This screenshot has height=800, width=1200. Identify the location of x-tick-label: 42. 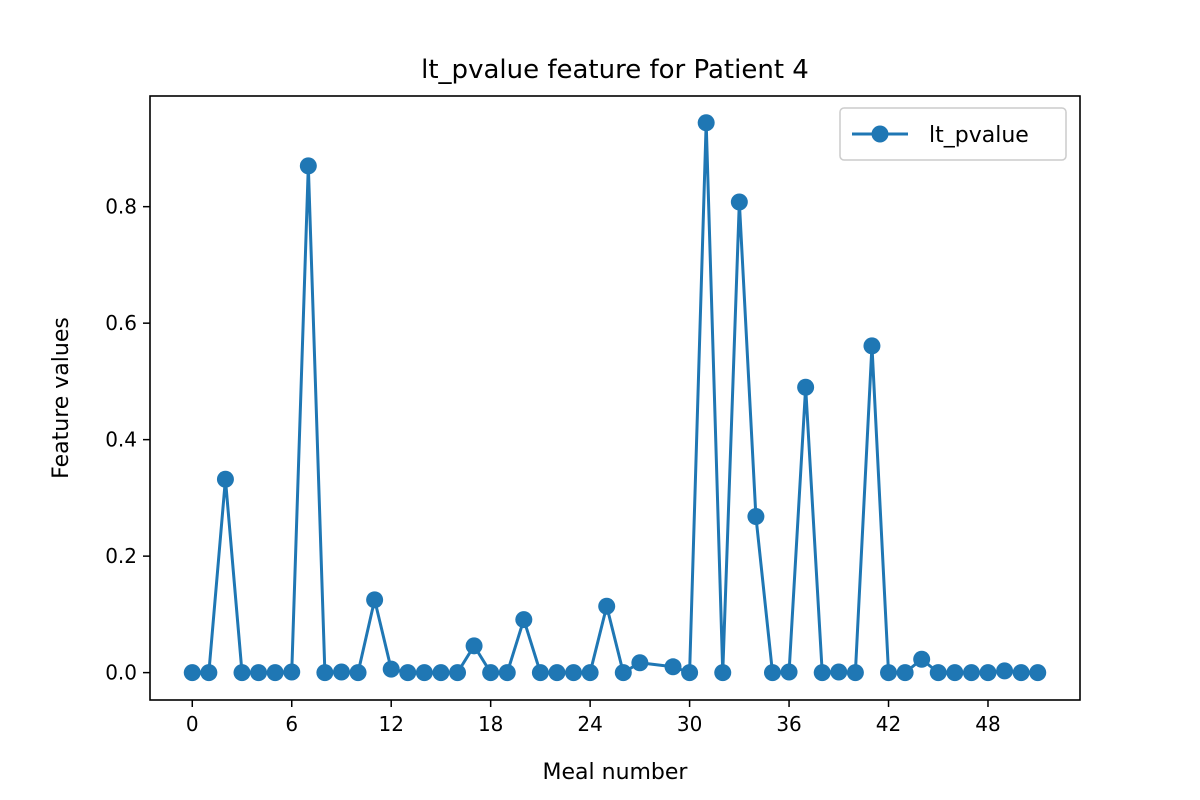
(888, 724).